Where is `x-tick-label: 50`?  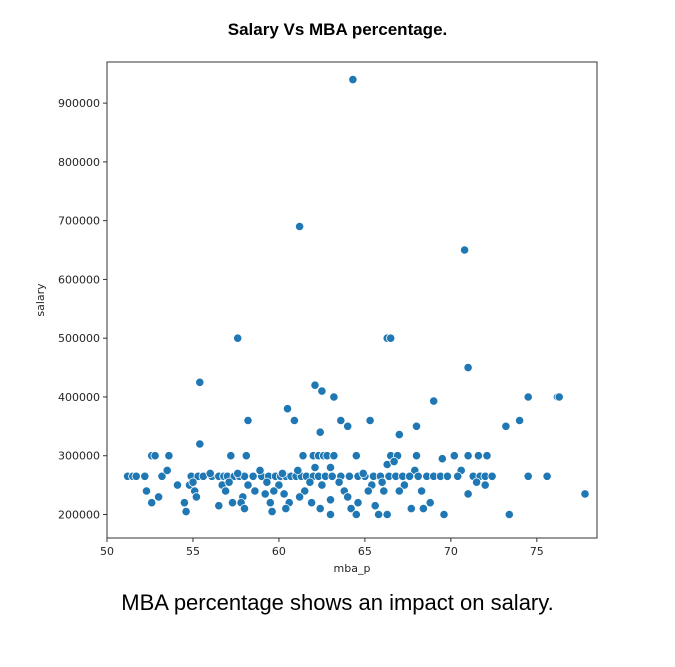 x-tick-label: 50 is located at coordinates (107, 551).